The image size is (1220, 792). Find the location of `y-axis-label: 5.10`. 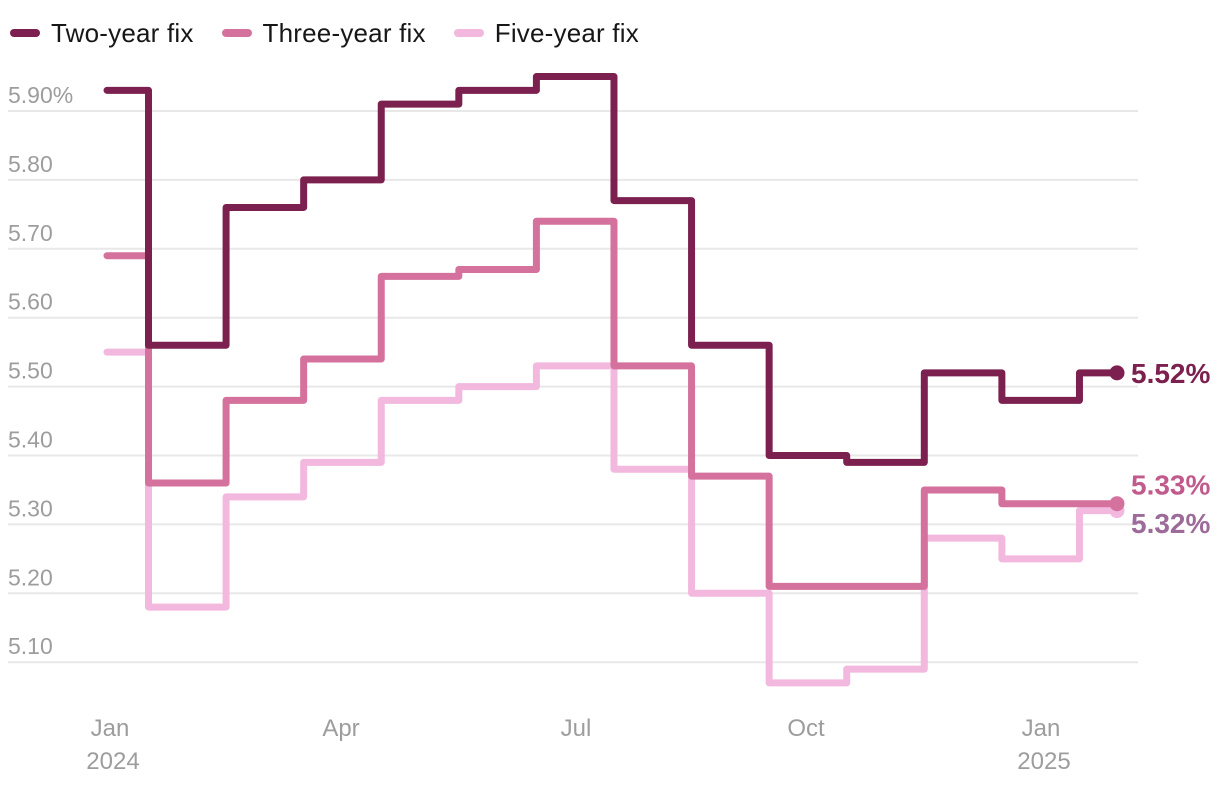

y-axis-label: 5.10 is located at coordinates (30, 646).